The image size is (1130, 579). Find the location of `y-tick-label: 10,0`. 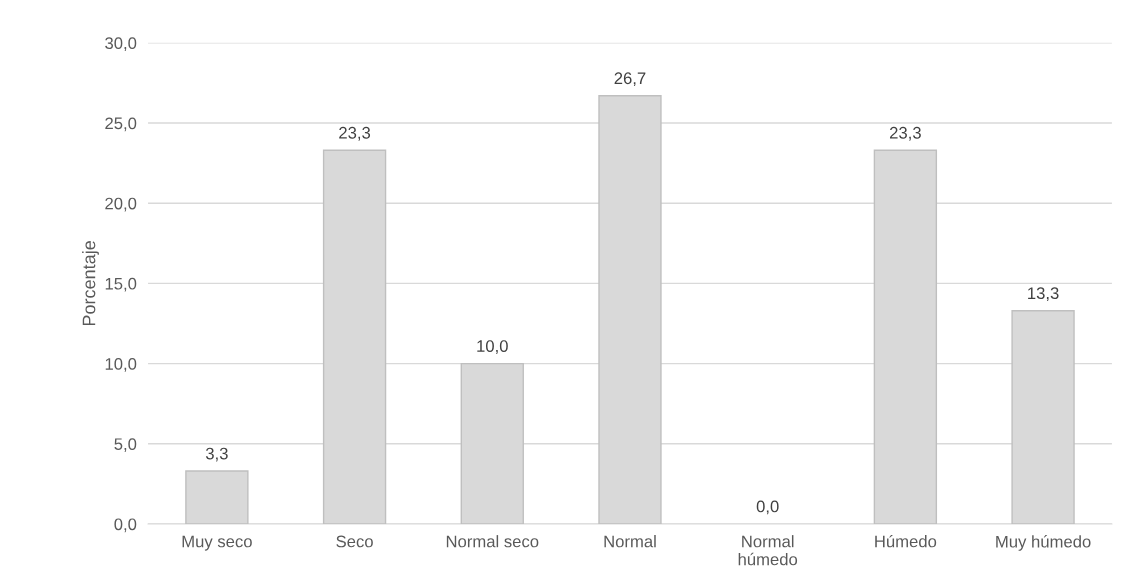

y-tick-label: 10,0 is located at coordinates (121, 365).